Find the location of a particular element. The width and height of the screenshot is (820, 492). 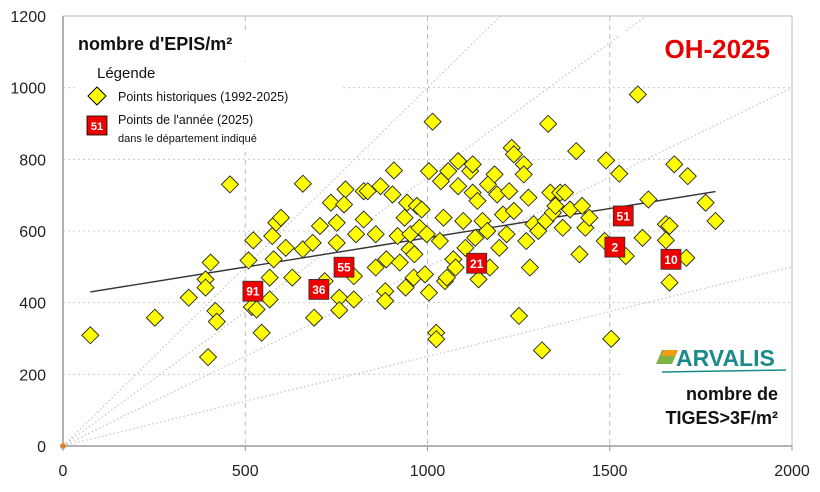

year-point-label: 55 is located at coordinates (344, 268).